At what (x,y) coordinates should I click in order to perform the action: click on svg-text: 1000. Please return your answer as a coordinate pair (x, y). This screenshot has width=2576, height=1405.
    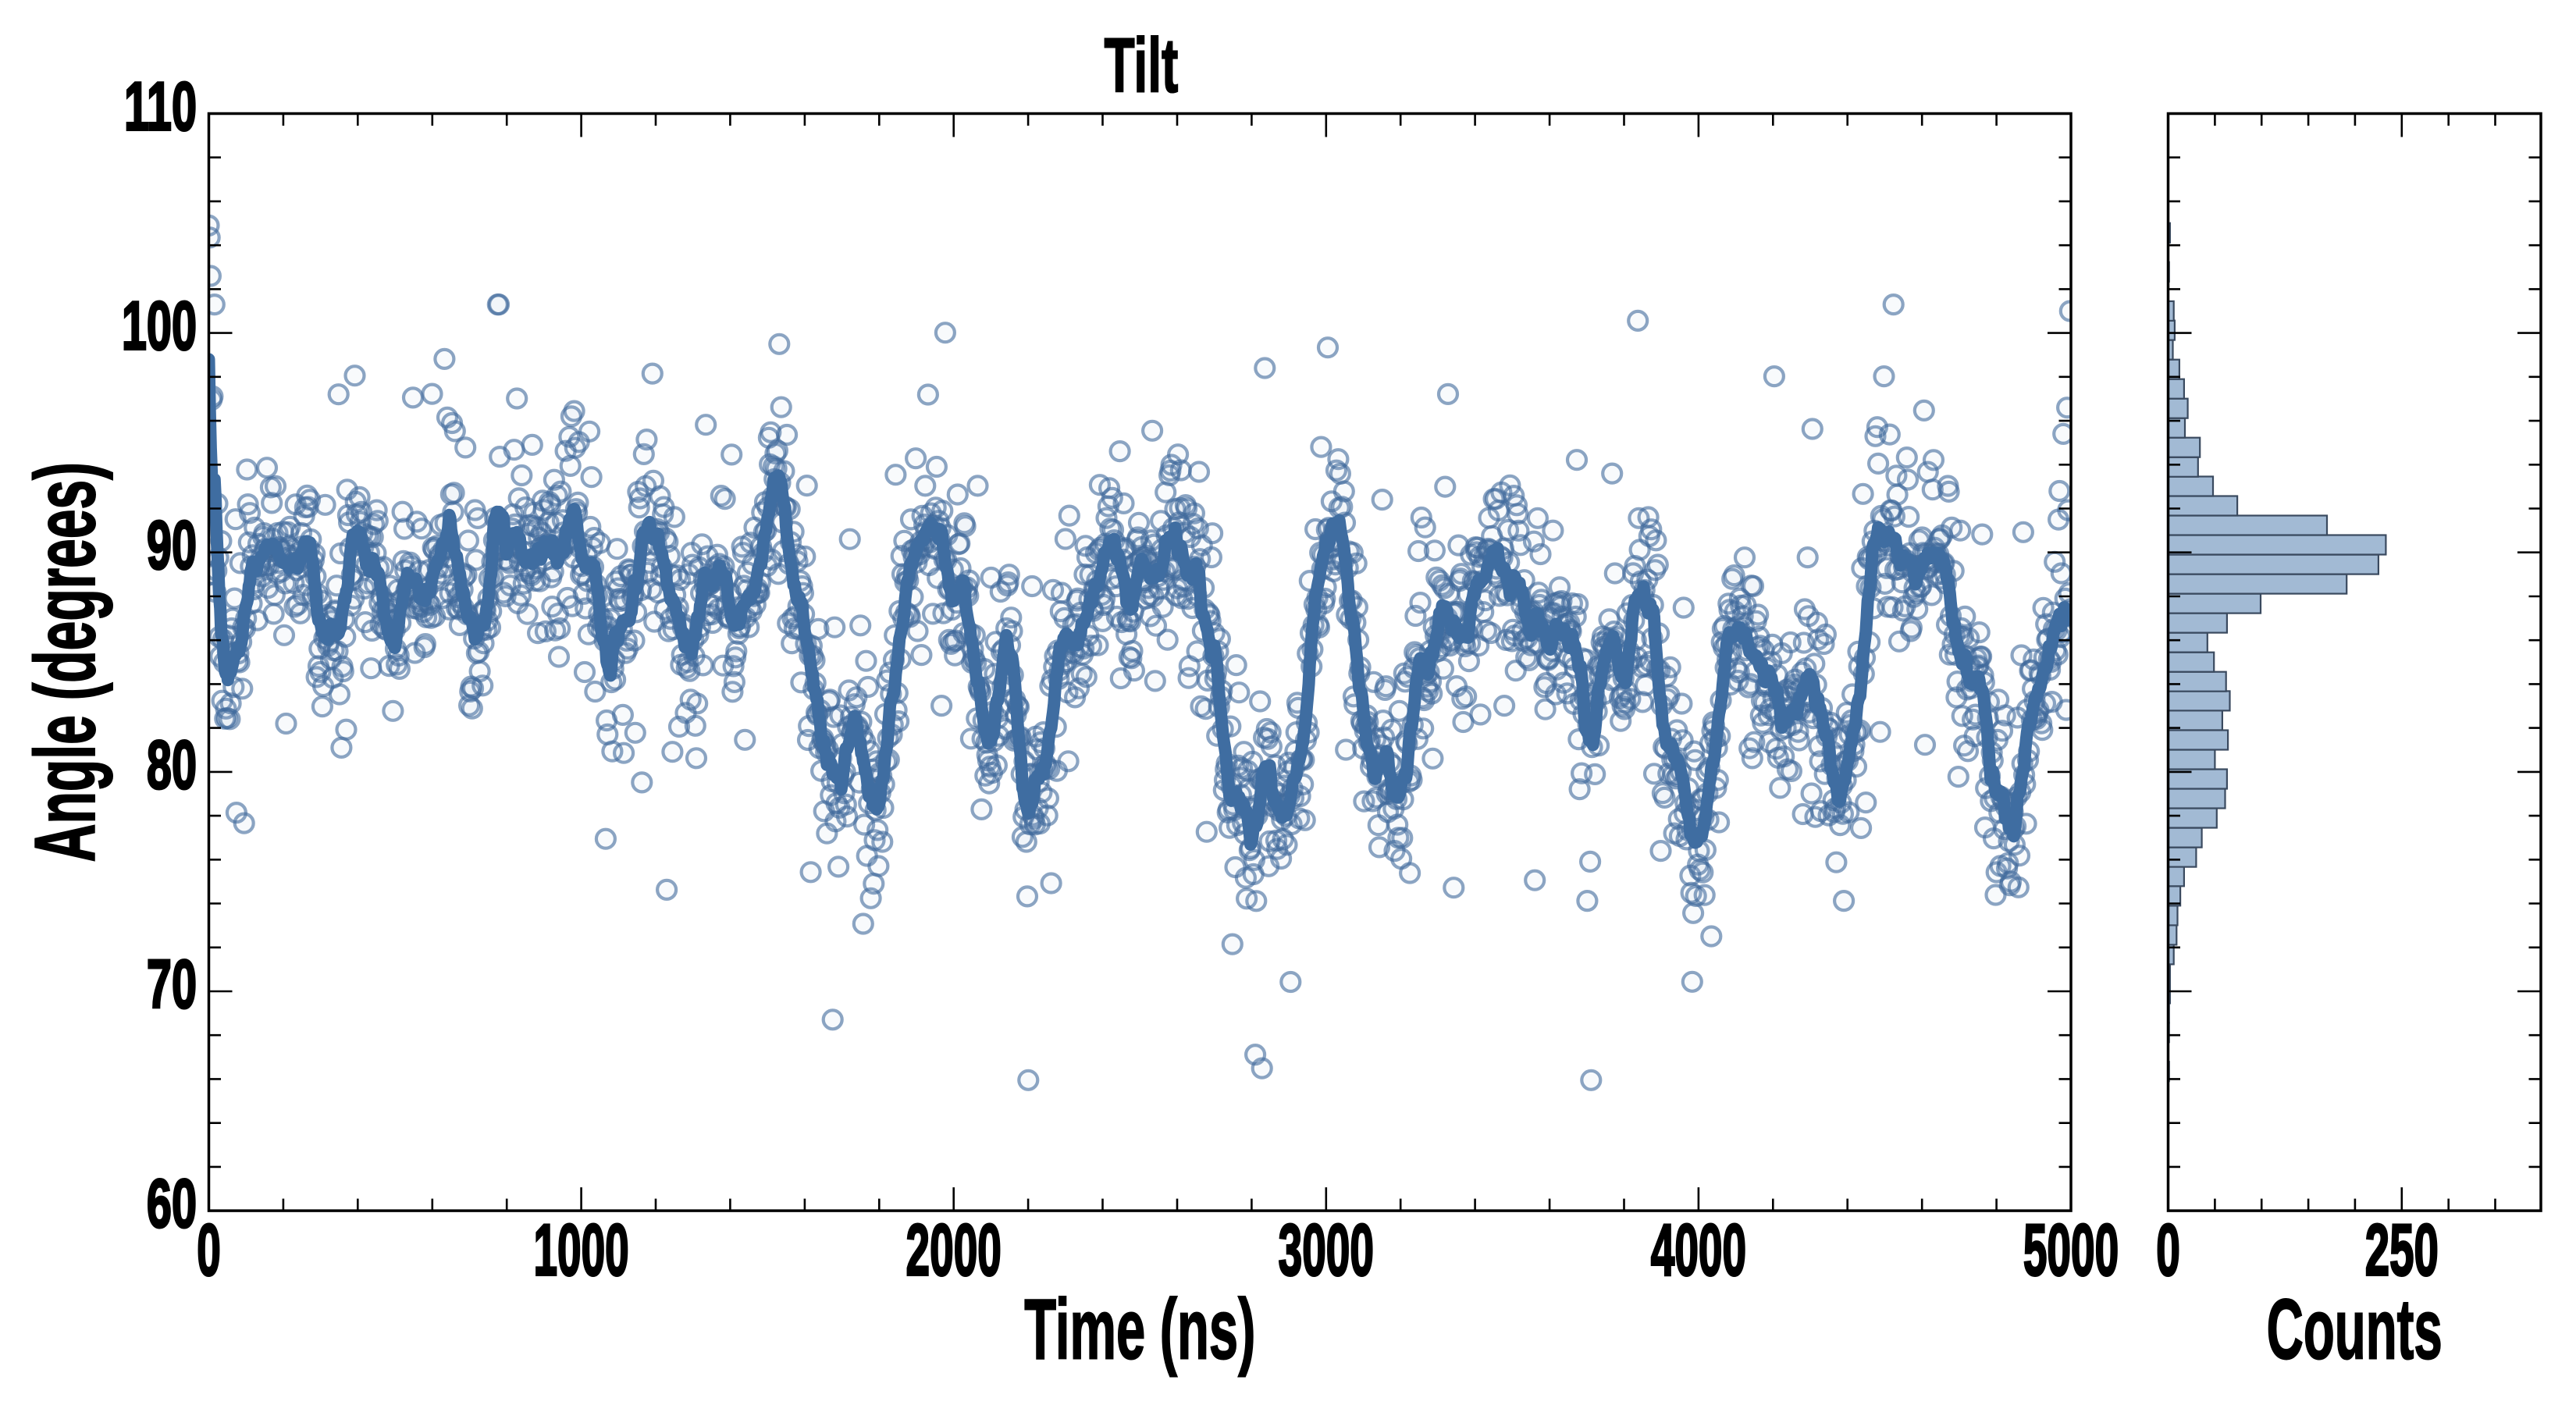
    Looking at the image, I should click on (580, 1250).